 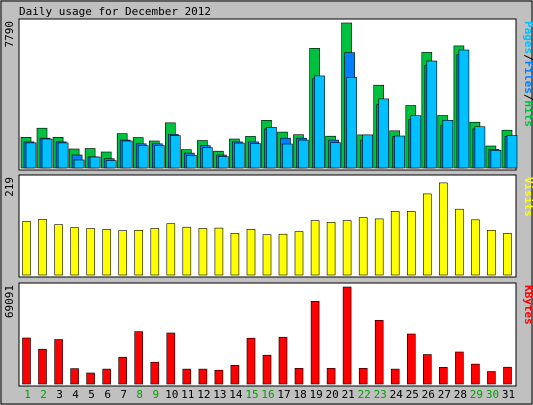 What do you see at coordinates (91, 394) in the screenshot?
I see `x-tick-label: 5` at bounding box center [91, 394].